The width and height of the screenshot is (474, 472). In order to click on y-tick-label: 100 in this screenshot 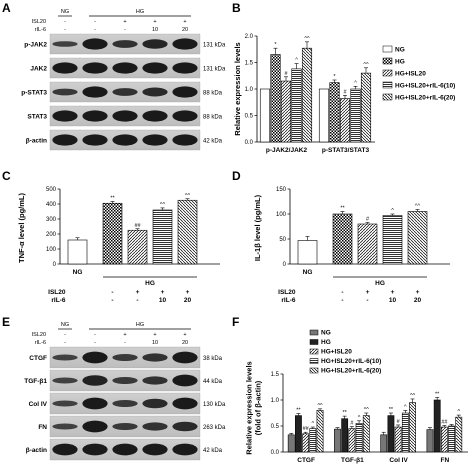, I will do `click(51, 250)`.